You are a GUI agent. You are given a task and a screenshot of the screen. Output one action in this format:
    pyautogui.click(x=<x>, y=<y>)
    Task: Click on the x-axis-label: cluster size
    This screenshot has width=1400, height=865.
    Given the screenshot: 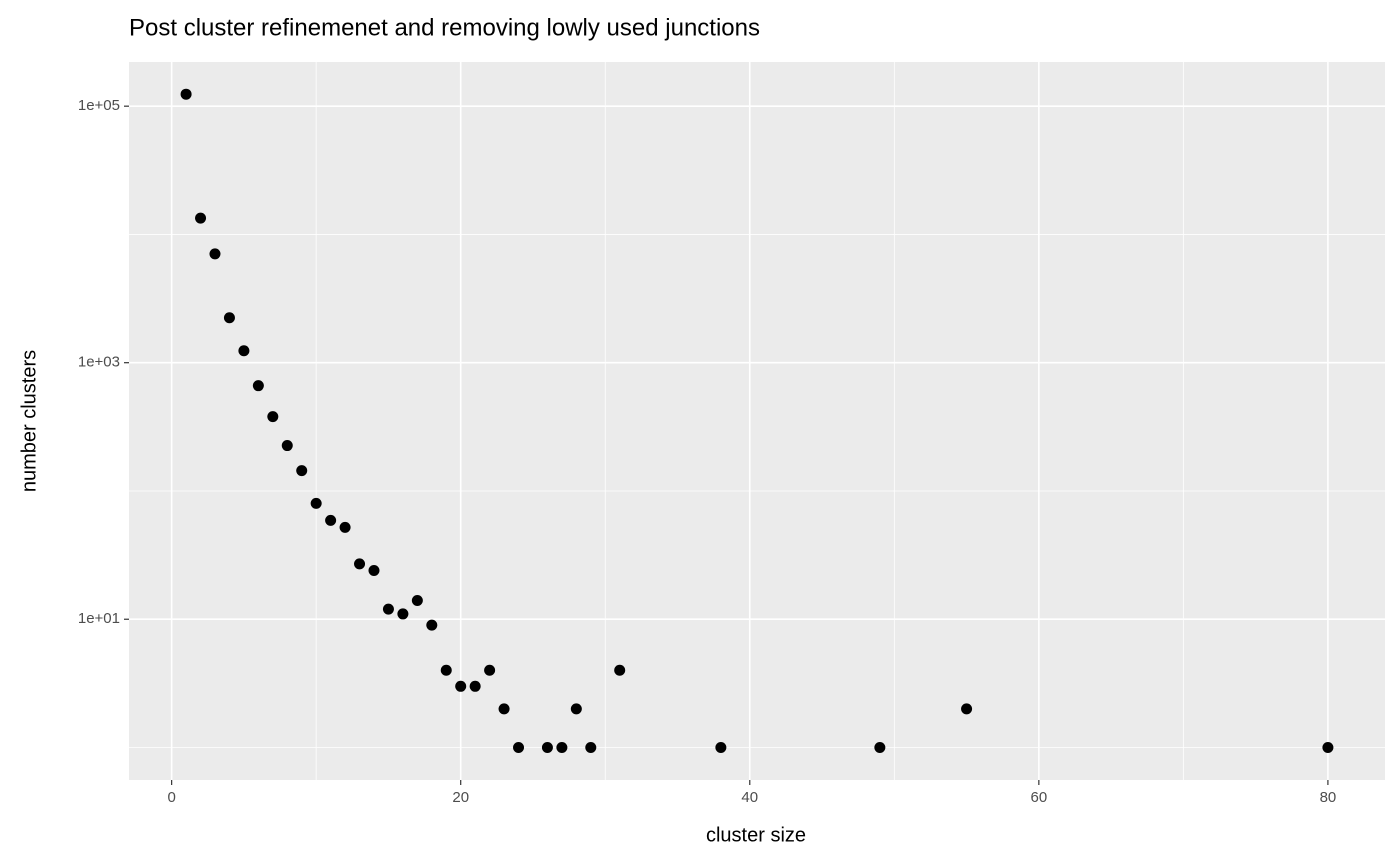 What is the action you would take?
    pyautogui.click(x=756, y=835)
    